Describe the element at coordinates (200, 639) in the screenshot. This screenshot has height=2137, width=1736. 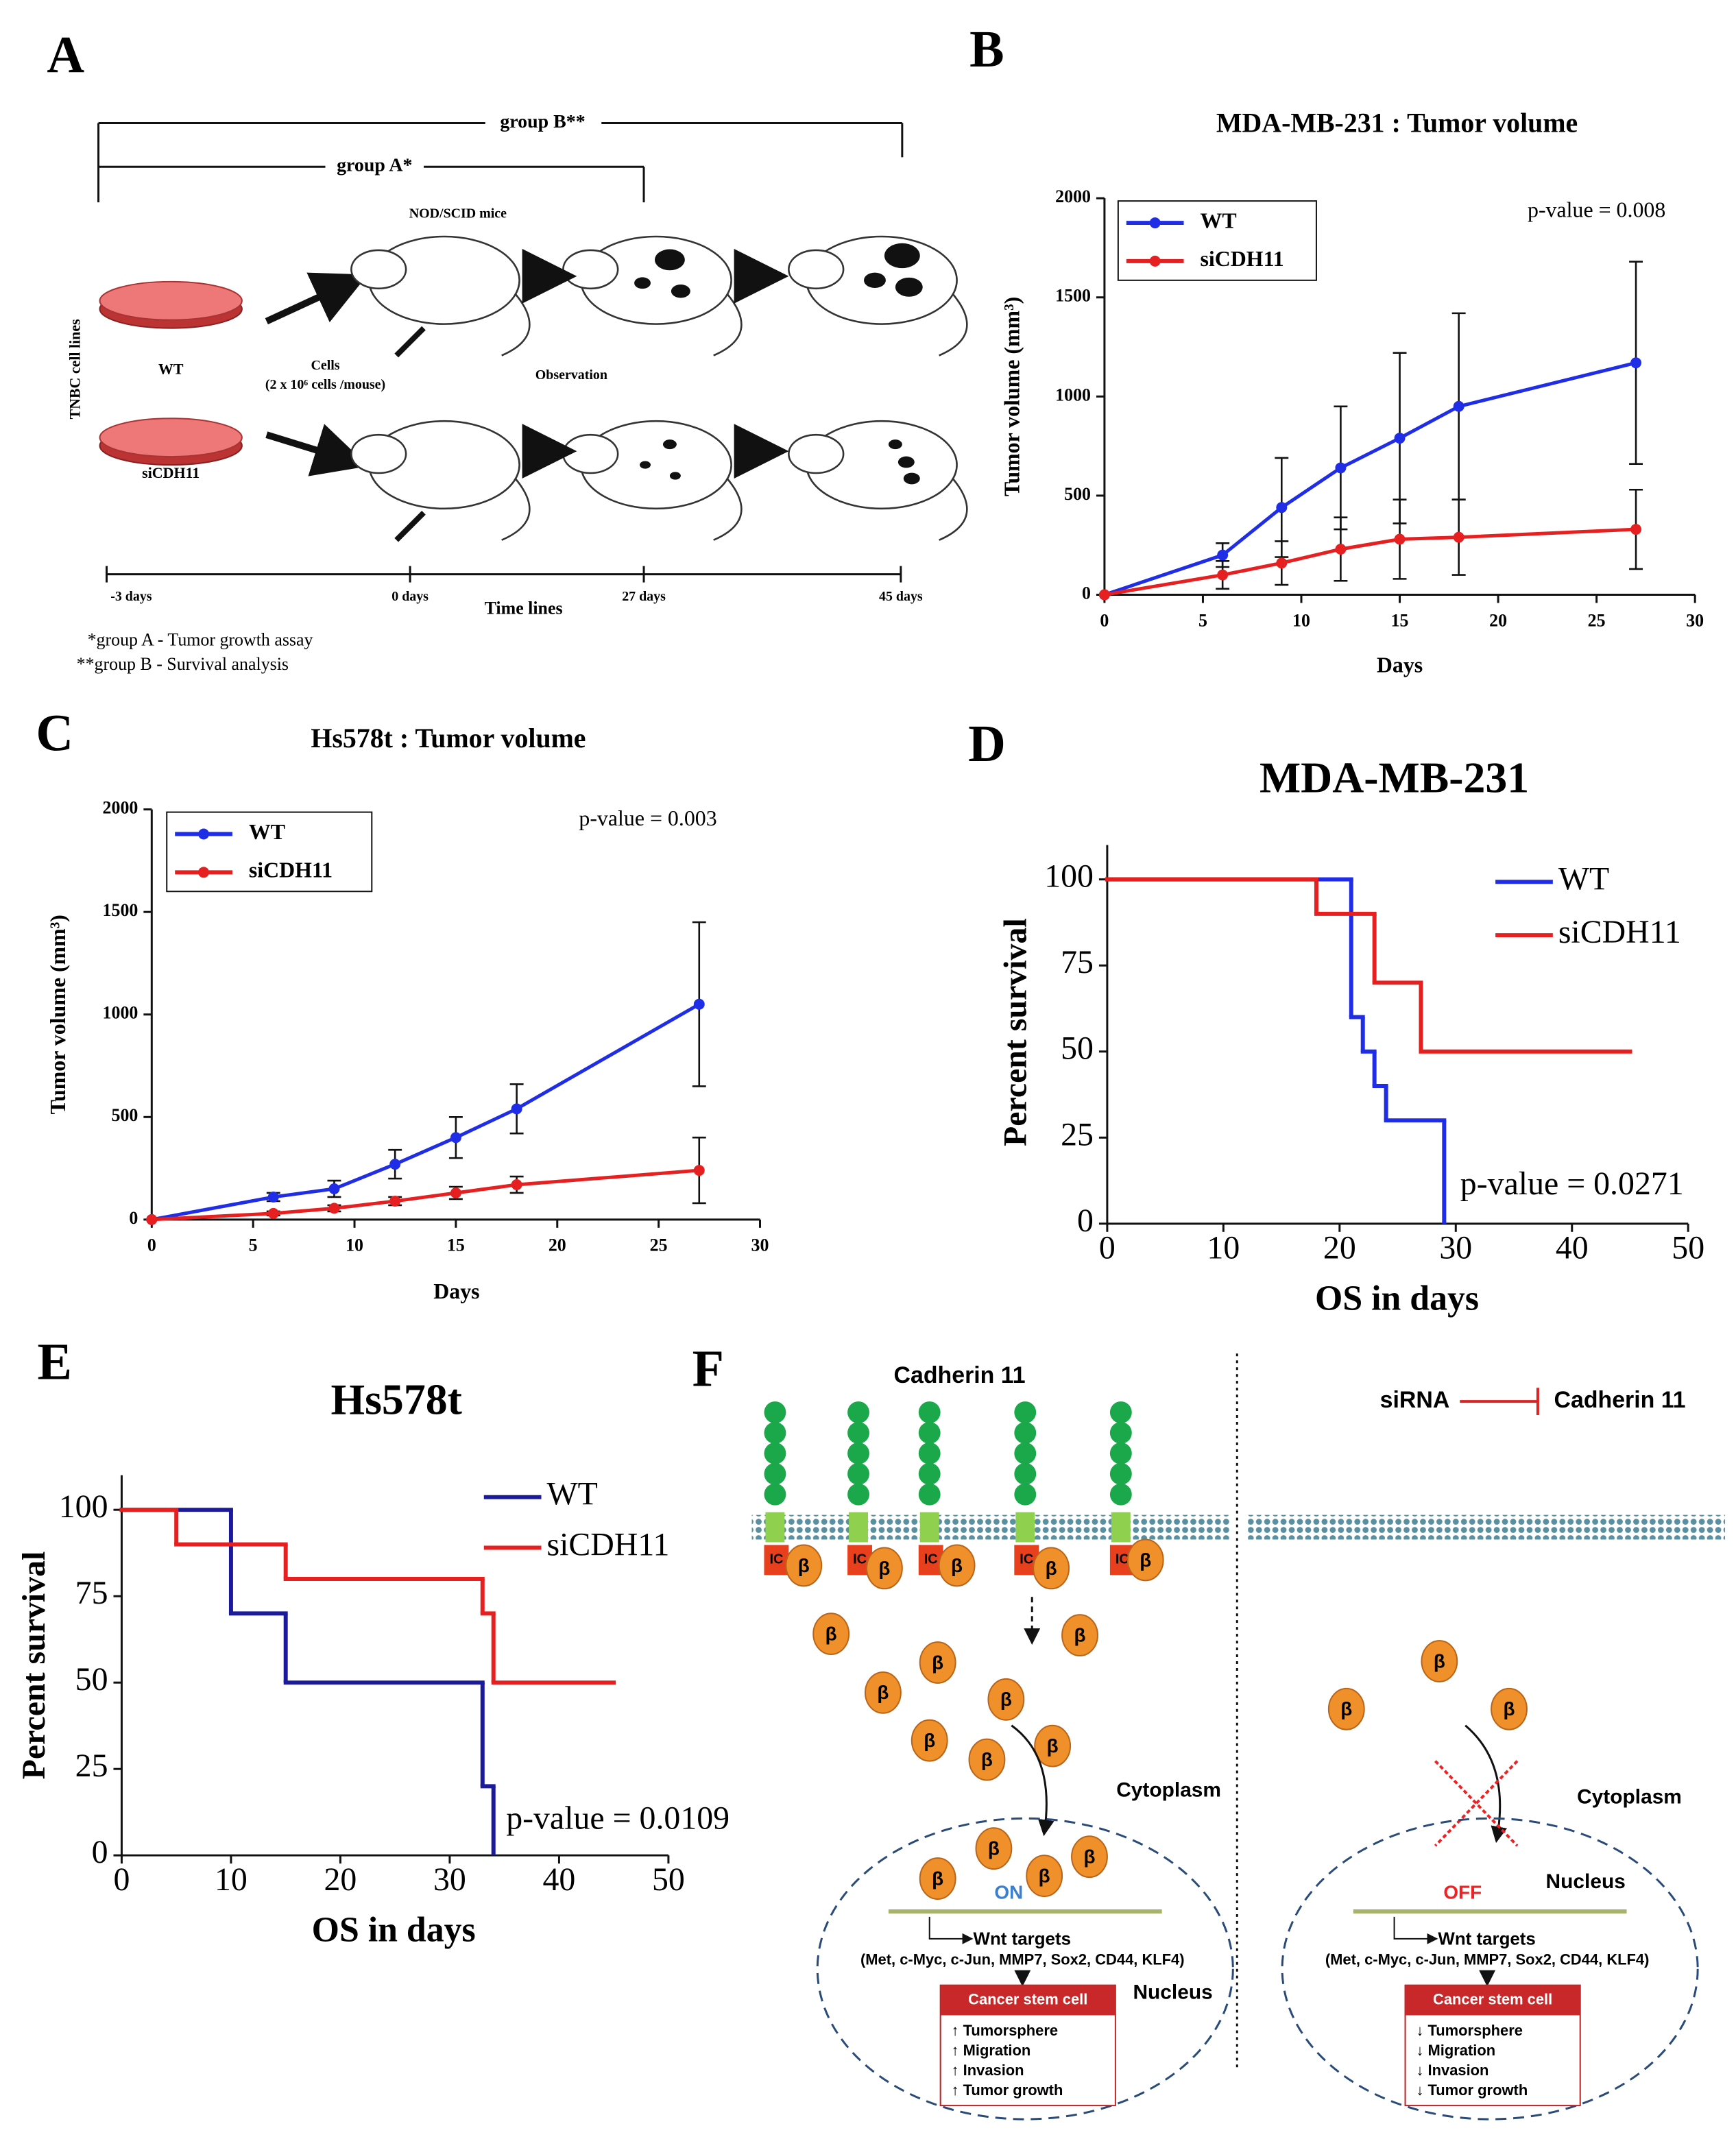
I see `note: *group A - Tumor growth assay` at that location.